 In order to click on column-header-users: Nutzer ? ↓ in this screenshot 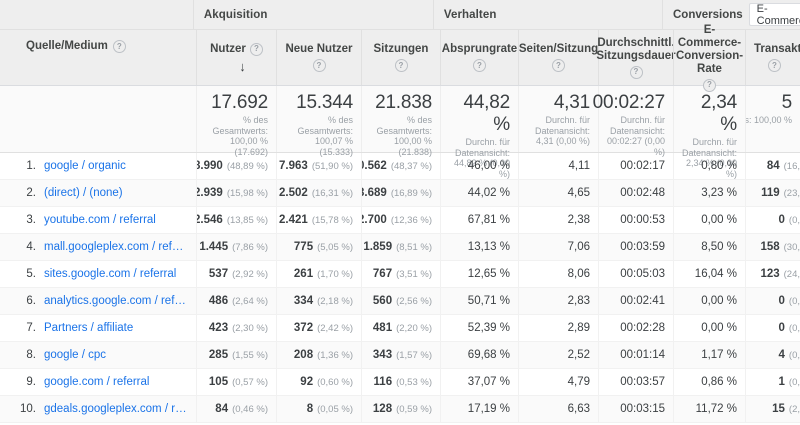, I will do `click(236, 57)`.